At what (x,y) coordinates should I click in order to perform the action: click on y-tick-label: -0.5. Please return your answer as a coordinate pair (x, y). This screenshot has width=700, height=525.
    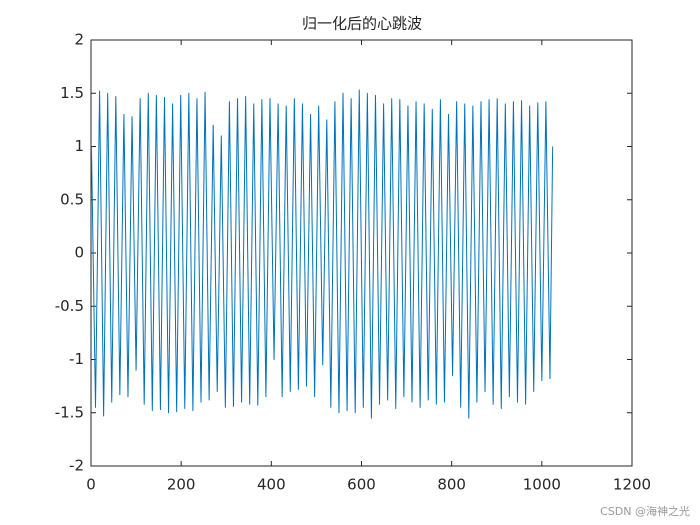
    Looking at the image, I should click on (69, 306).